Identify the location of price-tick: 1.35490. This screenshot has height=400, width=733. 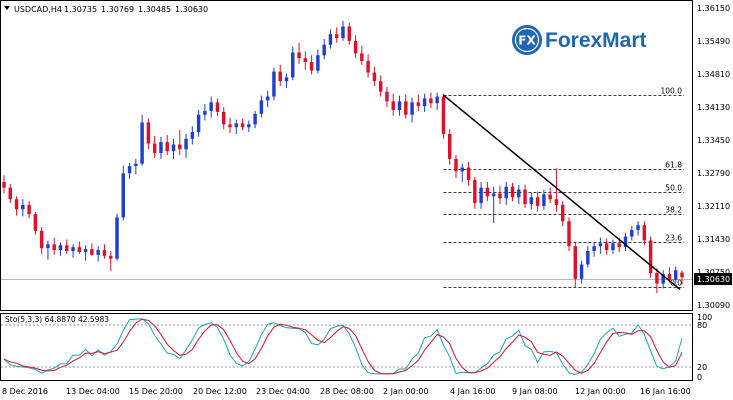
(713, 41).